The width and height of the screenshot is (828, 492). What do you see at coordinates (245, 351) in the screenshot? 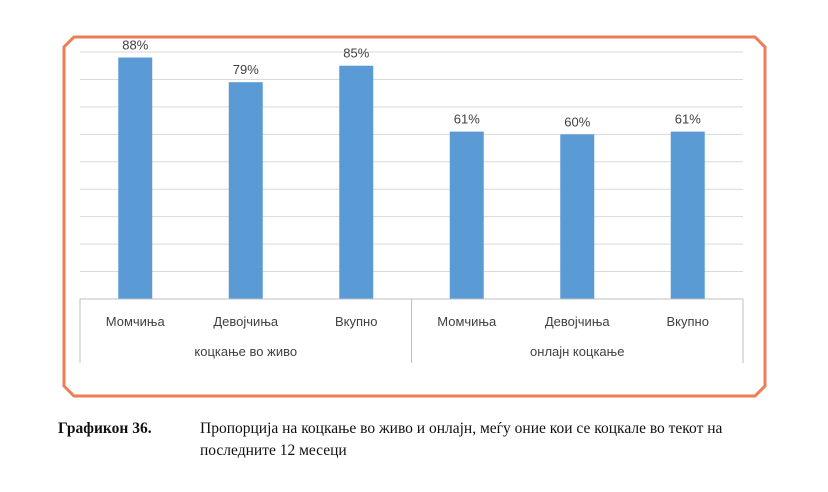
I see `group-label: коцкање во живо` at bounding box center [245, 351].